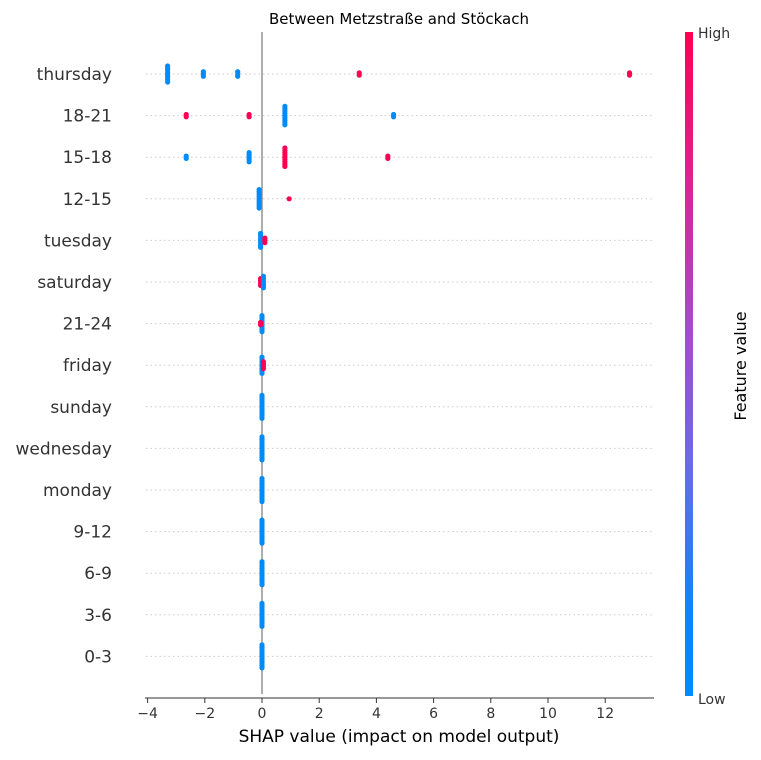 This screenshot has width=761, height=760. What do you see at coordinates (433, 714) in the screenshot?
I see `x-tick-label: 6` at bounding box center [433, 714].